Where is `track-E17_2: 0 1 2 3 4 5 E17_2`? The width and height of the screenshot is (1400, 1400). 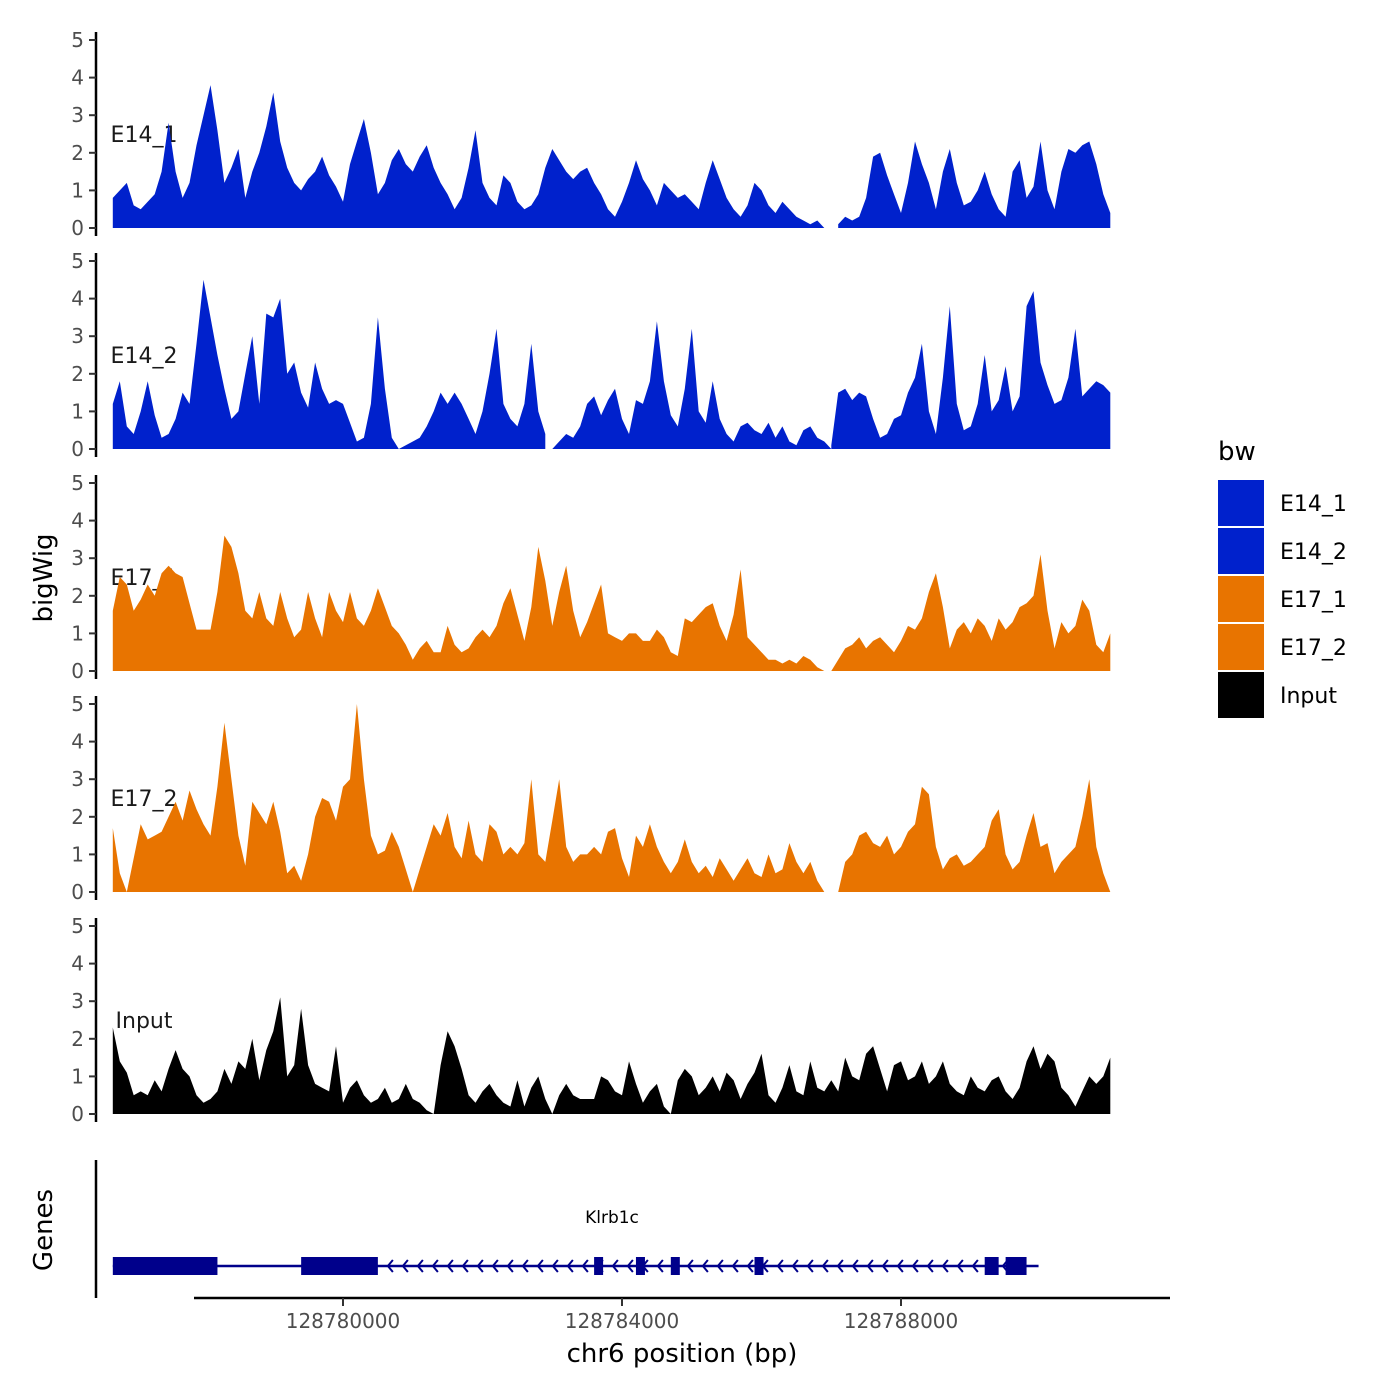
track-E17_2: 0 1 2 3 4 5 E17_2 is located at coordinates (591, 798).